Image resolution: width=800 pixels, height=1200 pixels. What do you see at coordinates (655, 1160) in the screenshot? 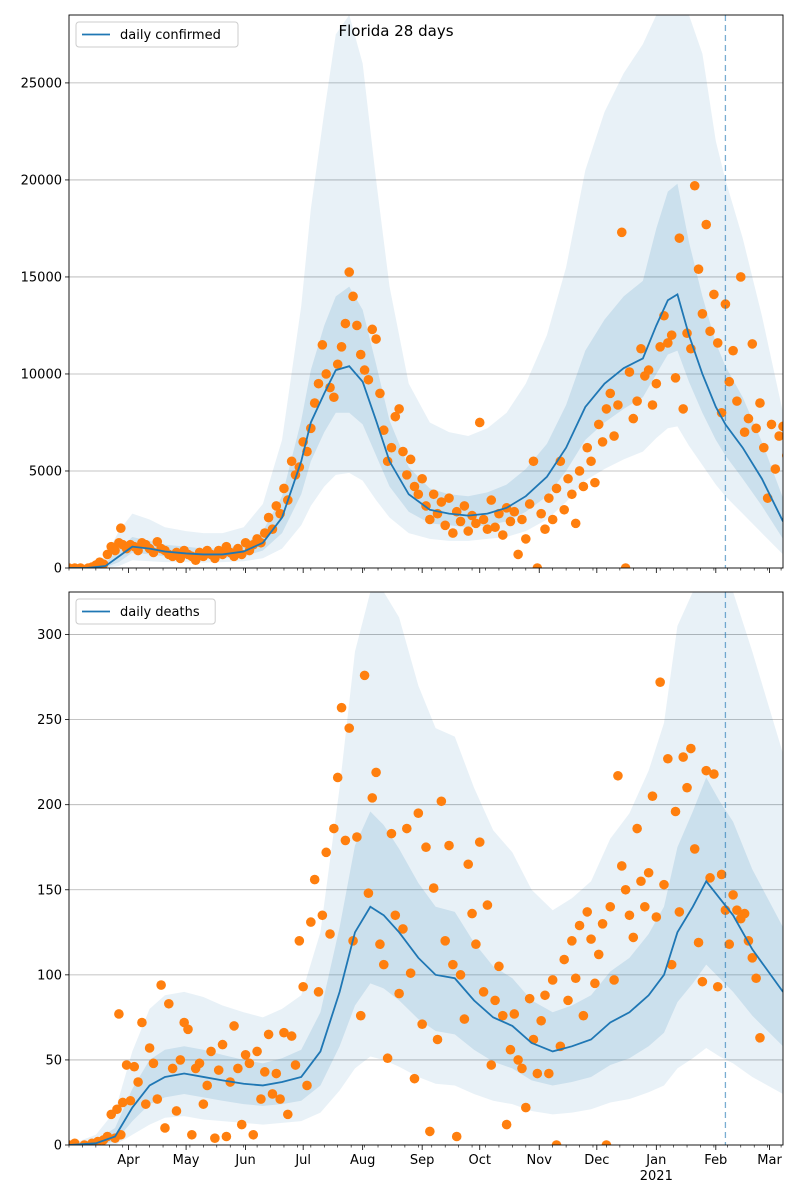
I see `x-tick-label: Jan` at bounding box center [655, 1160].